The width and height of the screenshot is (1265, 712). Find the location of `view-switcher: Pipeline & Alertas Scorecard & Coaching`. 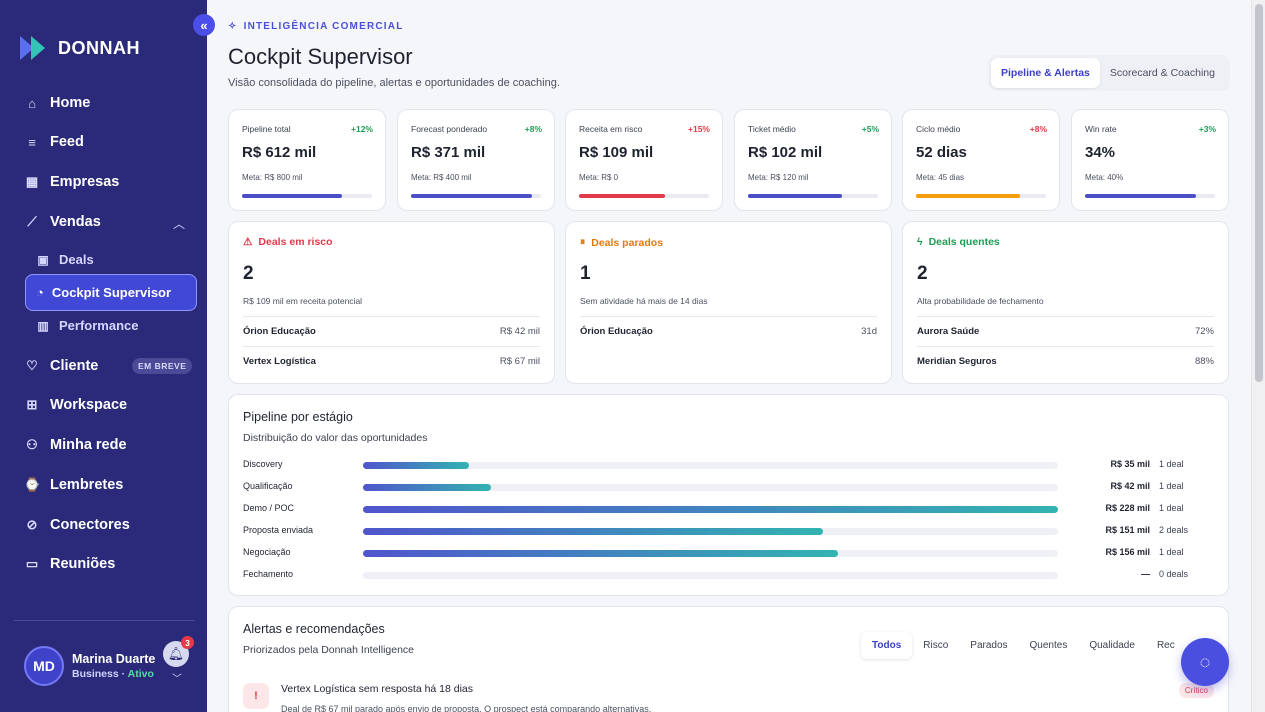

view-switcher: Pipeline & Alertas Scorecard & Coaching is located at coordinates (1109, 73).